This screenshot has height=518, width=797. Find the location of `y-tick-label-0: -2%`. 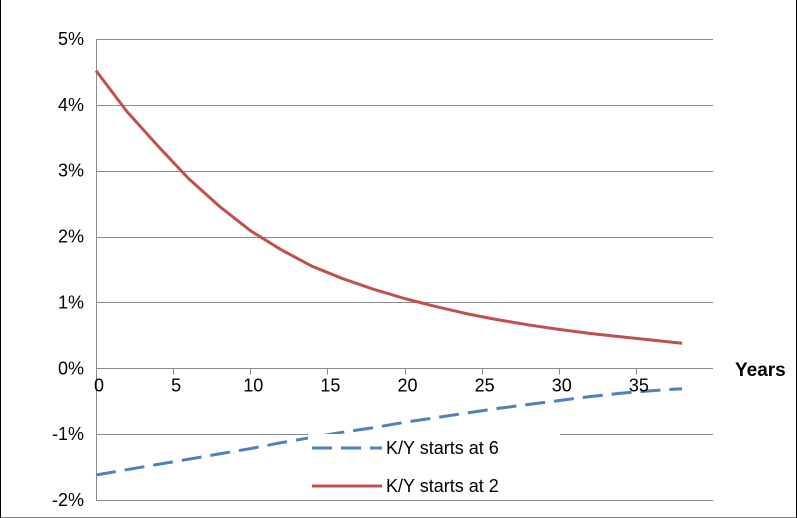

y-tick-label-0: -2% is located at coordinates (68, 500).